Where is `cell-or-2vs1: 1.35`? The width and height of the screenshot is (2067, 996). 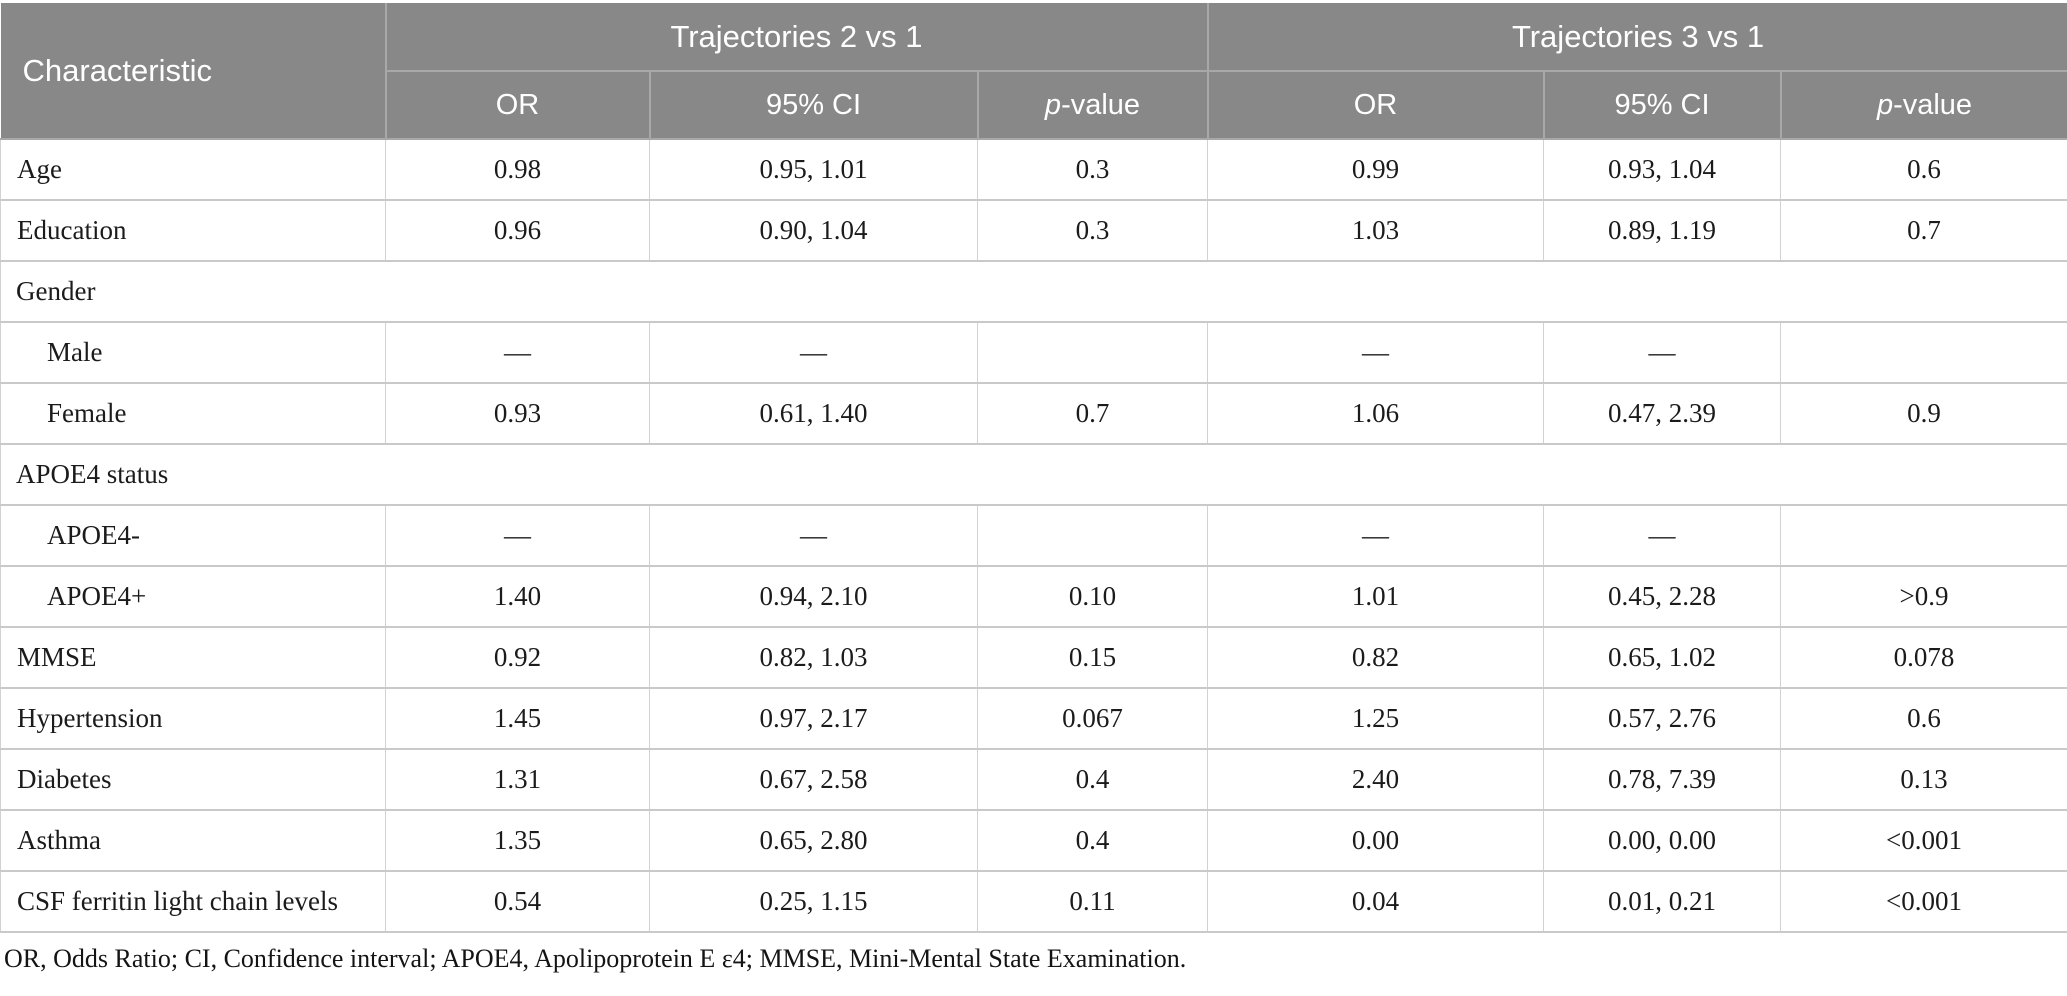
cell-or-2vs1: 1.35 is located at coordinates (518, 840).